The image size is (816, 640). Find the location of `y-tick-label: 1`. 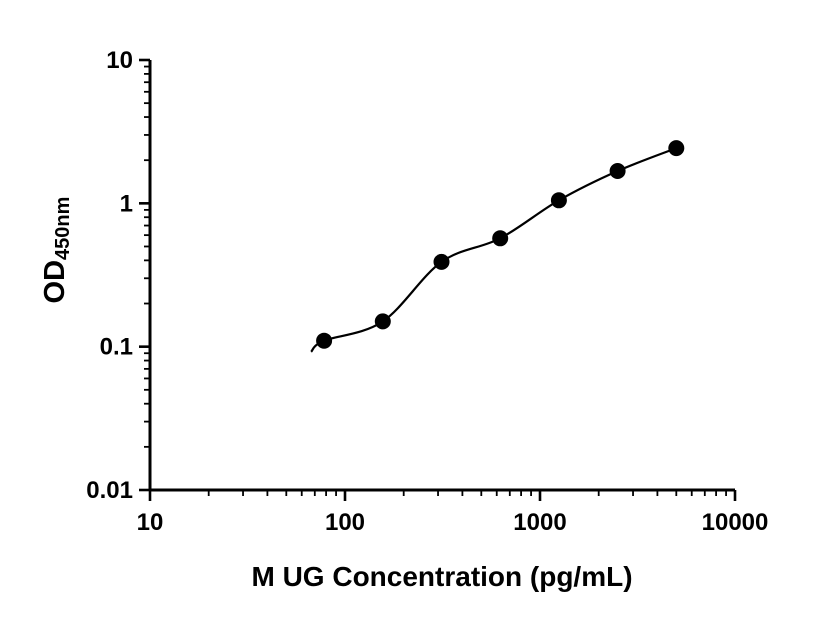

y-tick-label: 1 is located at coordinates (126, 203).